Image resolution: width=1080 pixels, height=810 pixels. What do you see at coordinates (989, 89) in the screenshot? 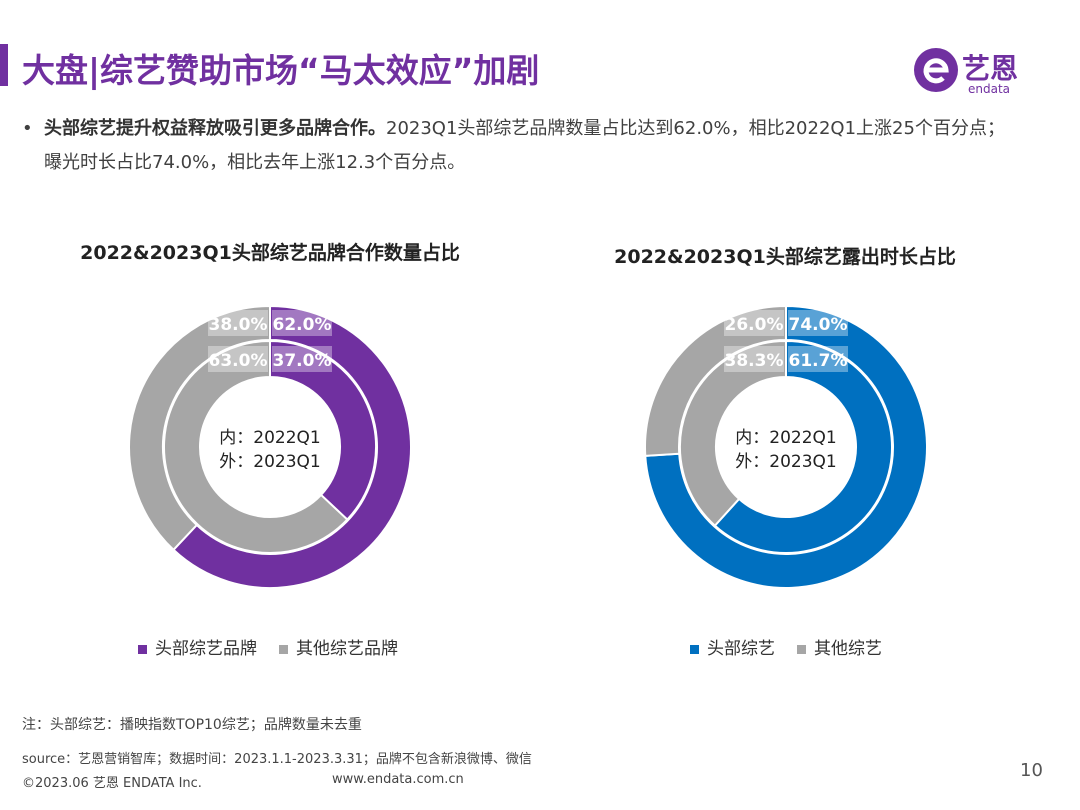
I see `svg-text: endata` at bounding box center [989, 89].